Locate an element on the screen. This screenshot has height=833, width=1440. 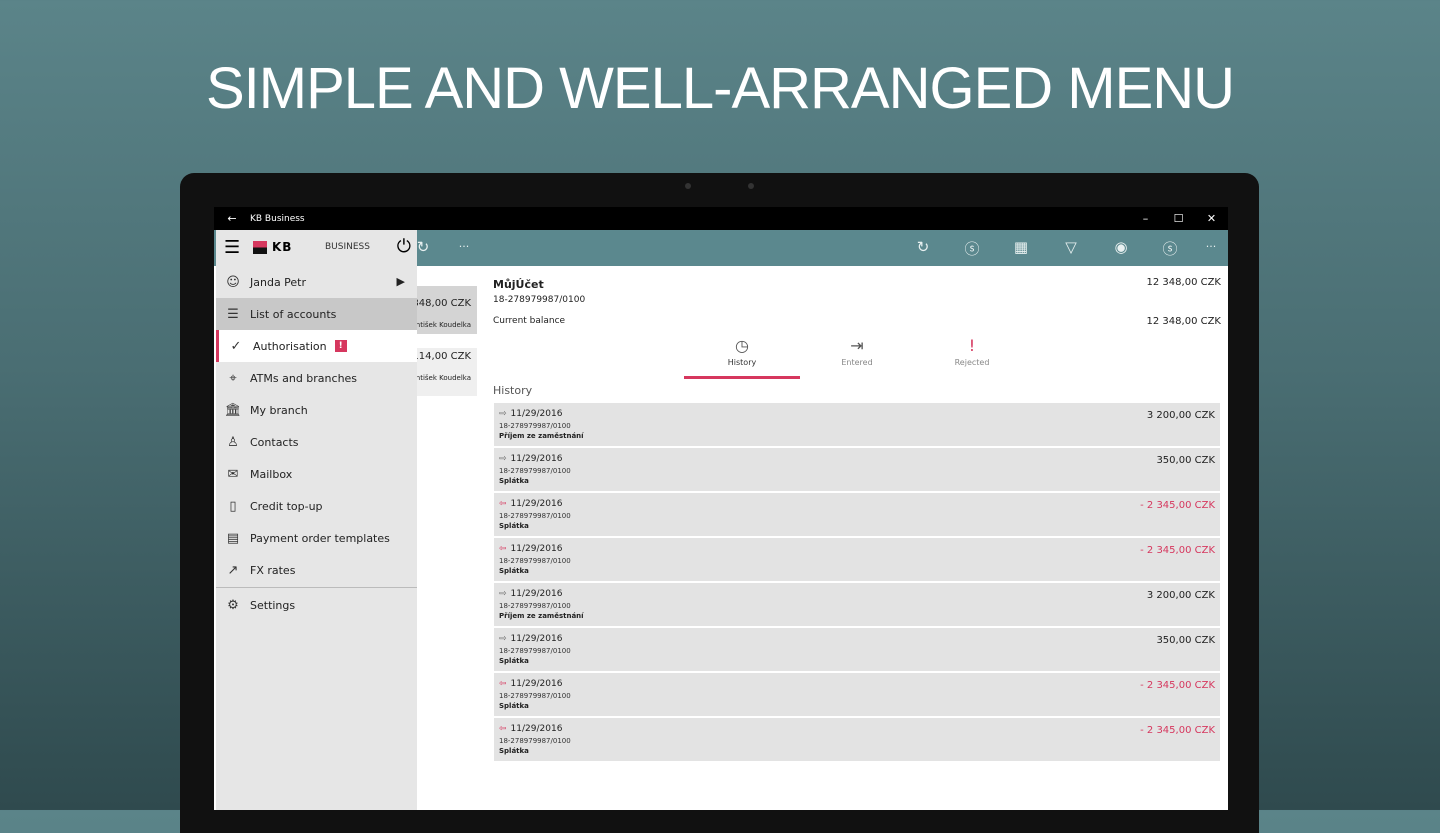
balance-label: Current balance is located at coordinates (529, 321).